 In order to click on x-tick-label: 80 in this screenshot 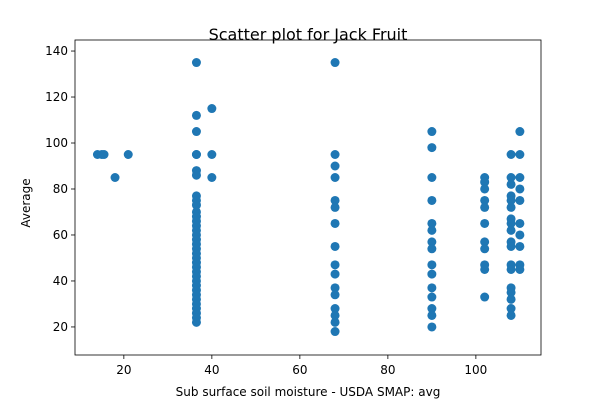, I will do `click(387, 370)`.